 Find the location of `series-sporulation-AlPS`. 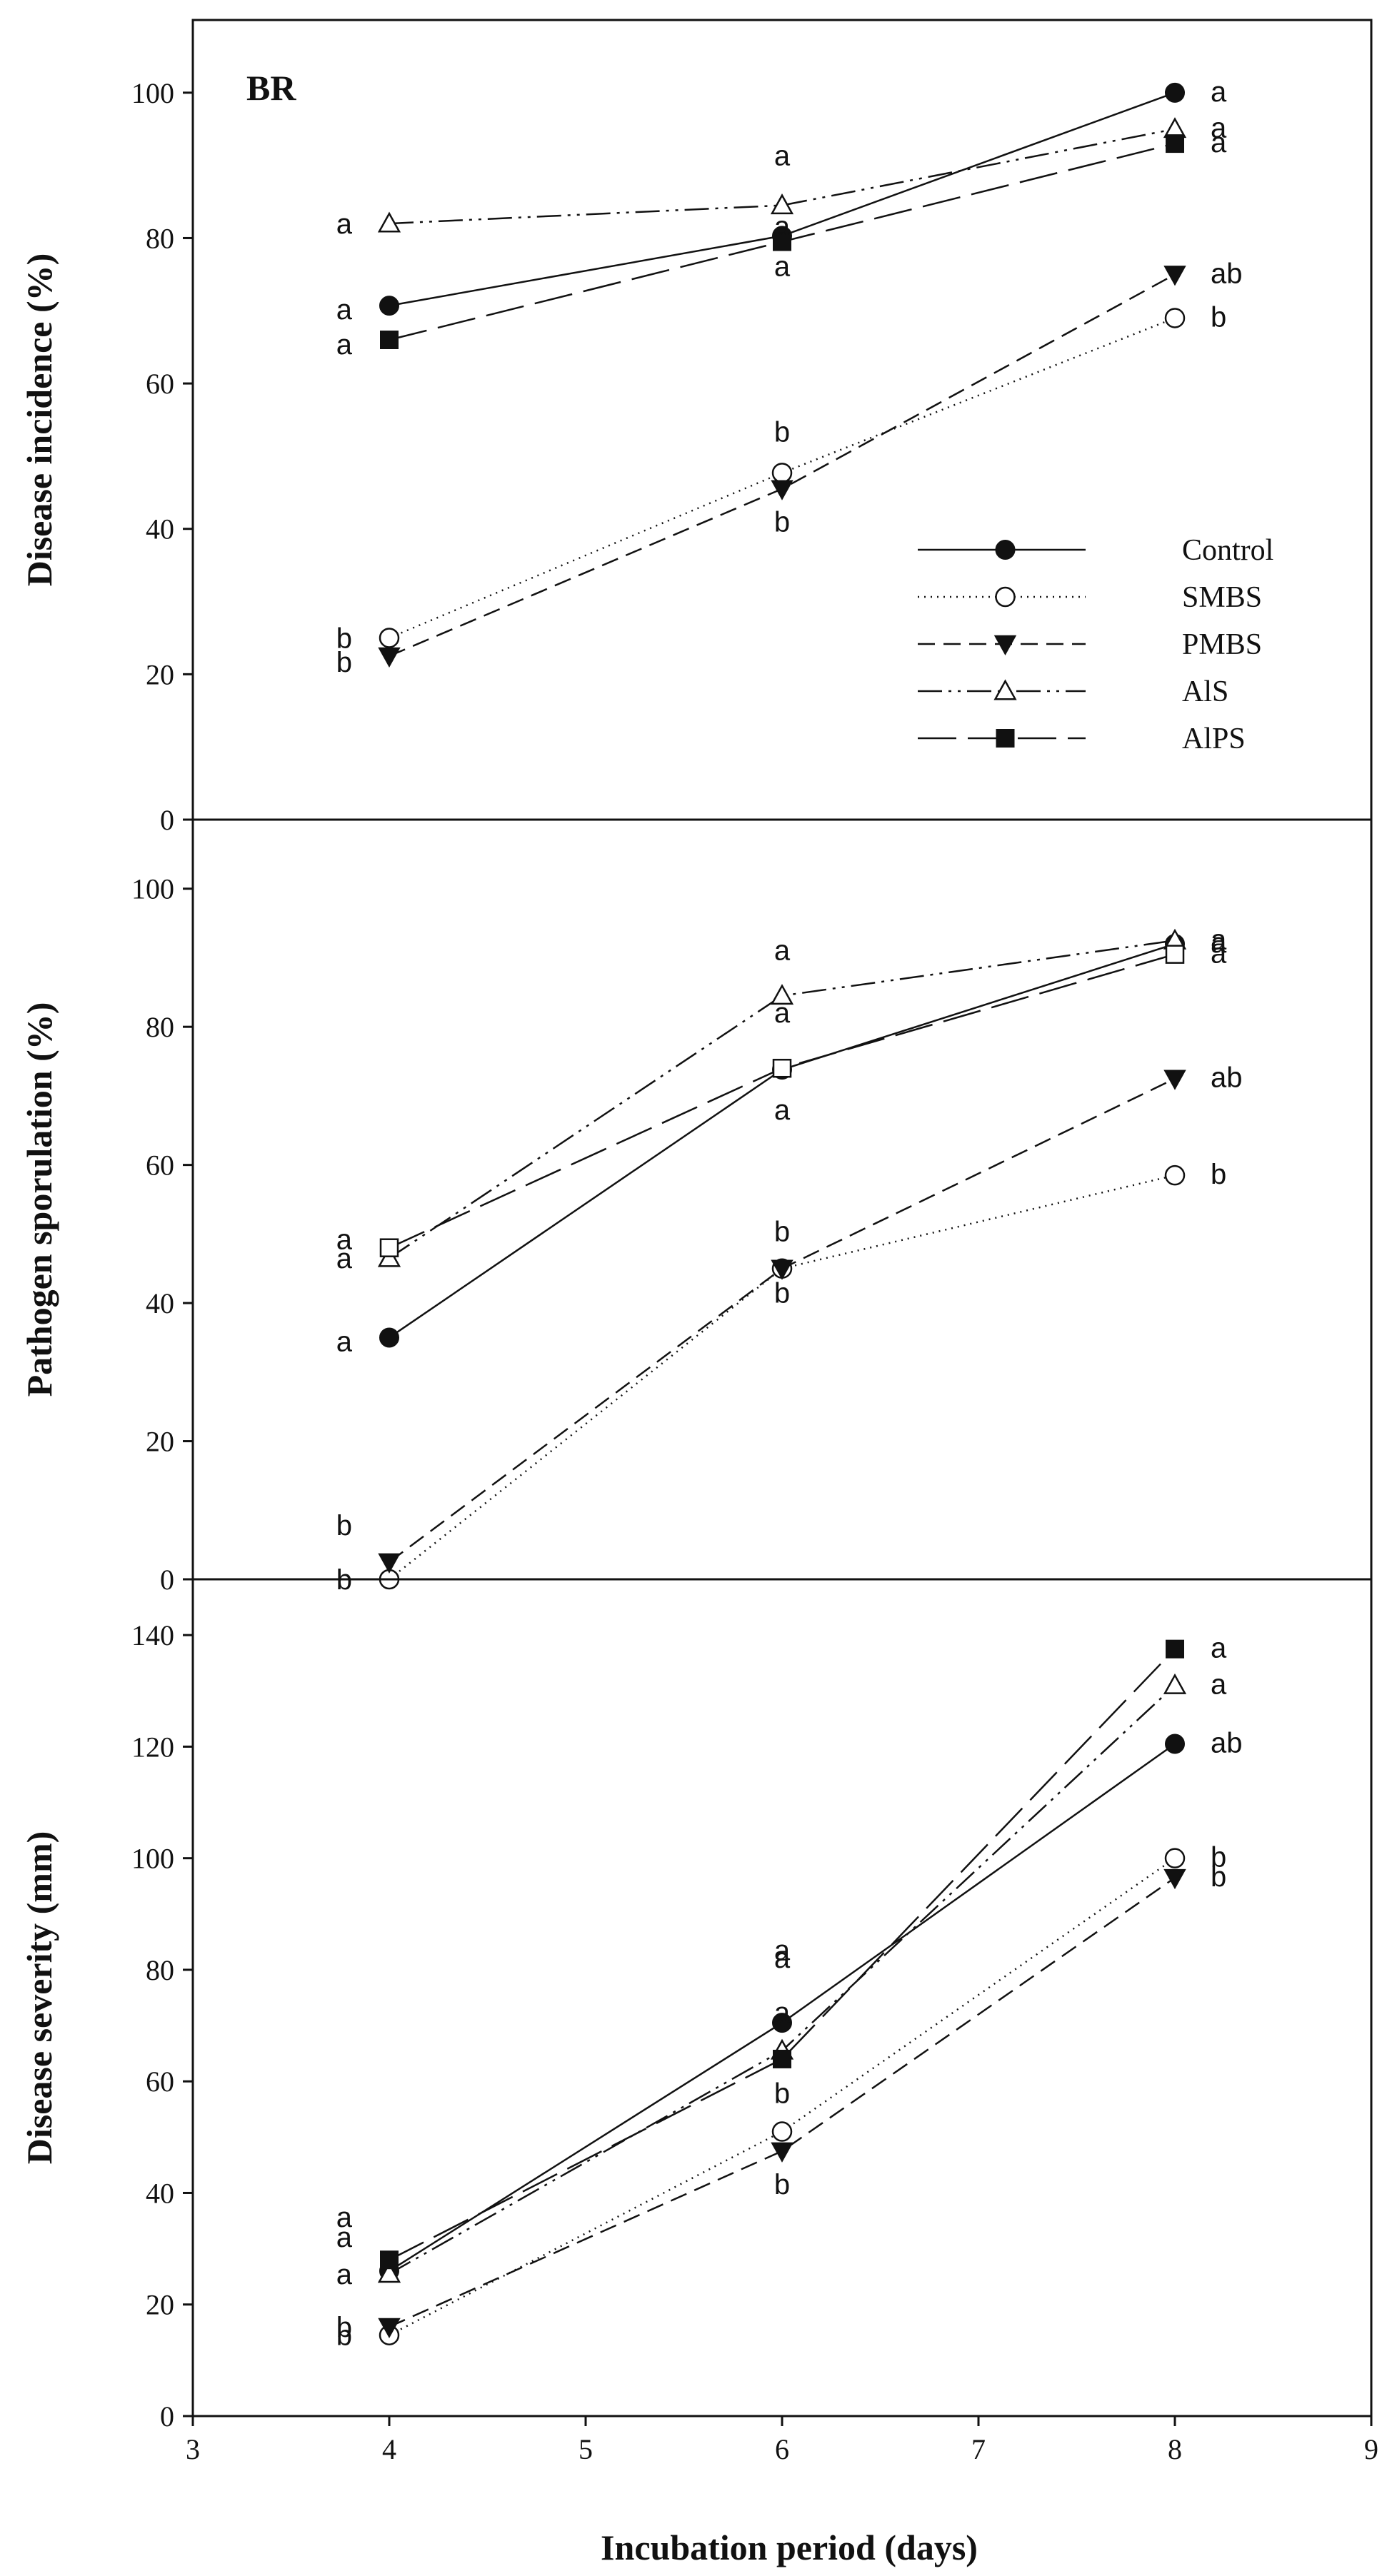

series-sporulation-AlPS is located at coordinates (782, 1101).